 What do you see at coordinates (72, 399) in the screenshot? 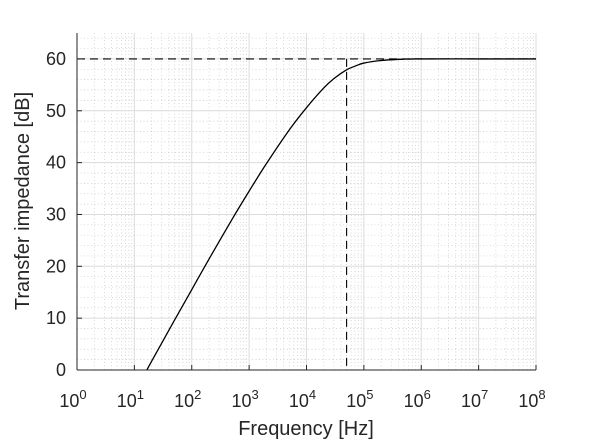
I see `x-tick-label: 10⁰` at bounding box center [72, 399].